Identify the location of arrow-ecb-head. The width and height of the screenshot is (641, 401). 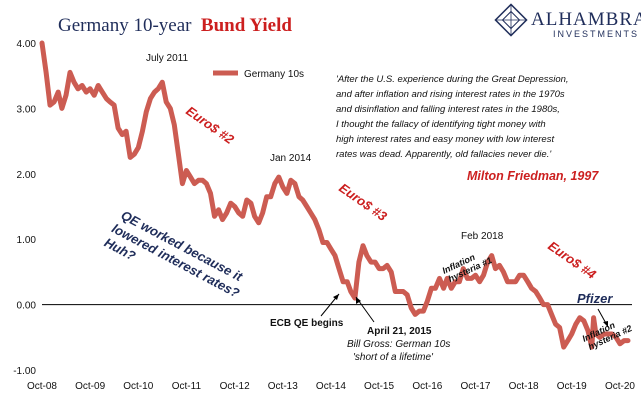
(336, 297).